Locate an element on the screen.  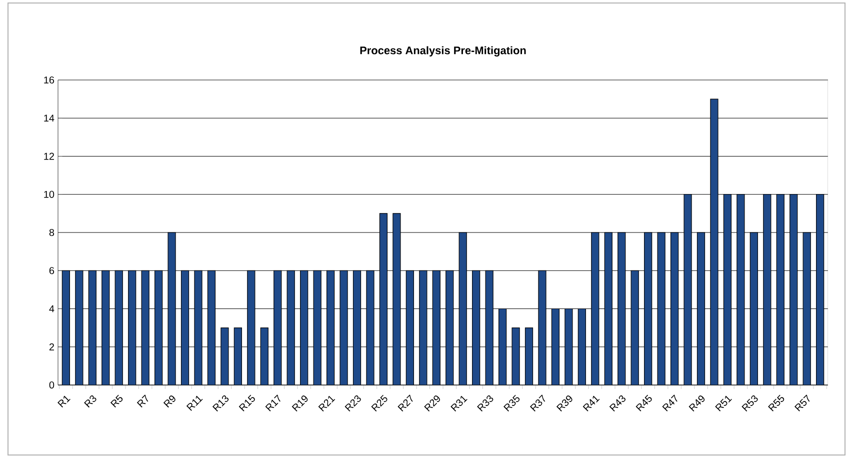
x-tick-label: R51 is located at coordinates (723, 404).